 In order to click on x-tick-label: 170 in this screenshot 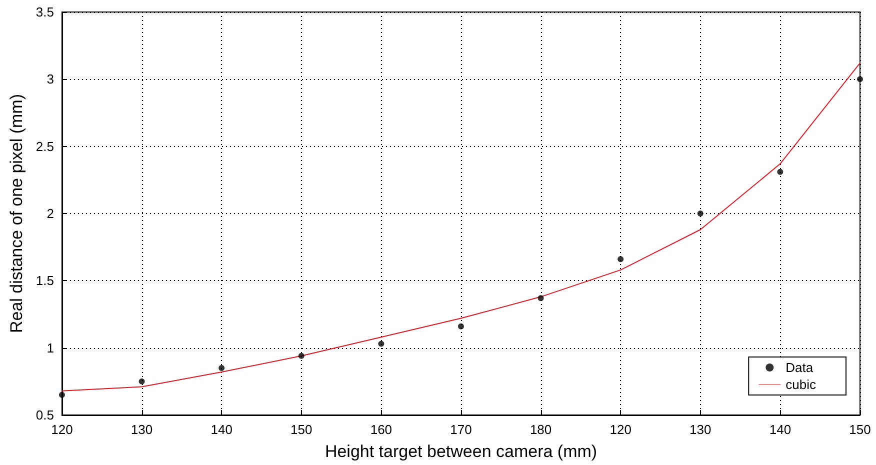, I will do `click(461, 429)`.